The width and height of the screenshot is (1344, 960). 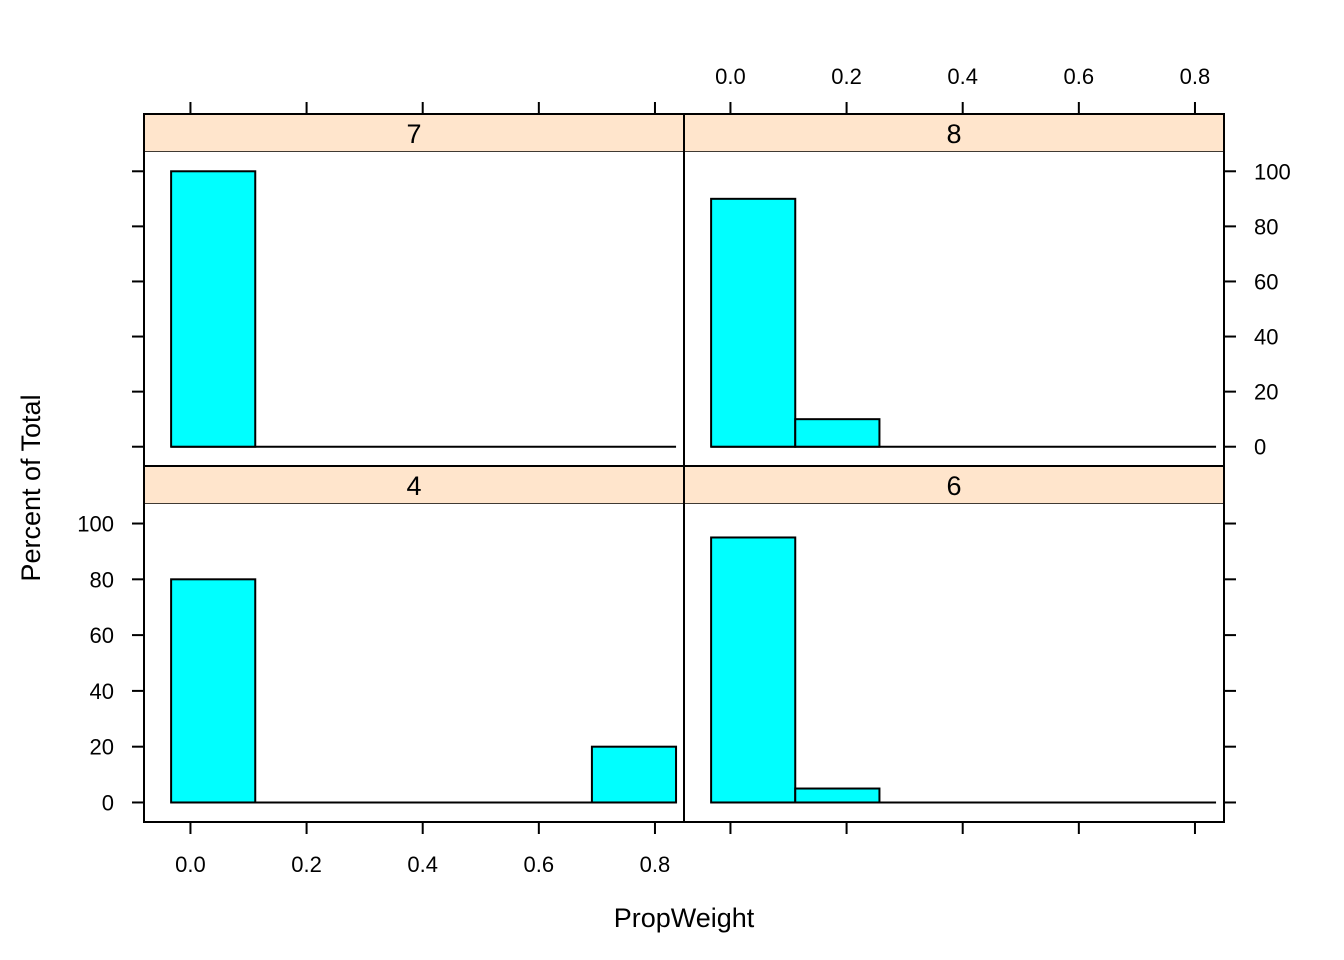 I want to click on strip-label: 7, so click(x=413, y=134).